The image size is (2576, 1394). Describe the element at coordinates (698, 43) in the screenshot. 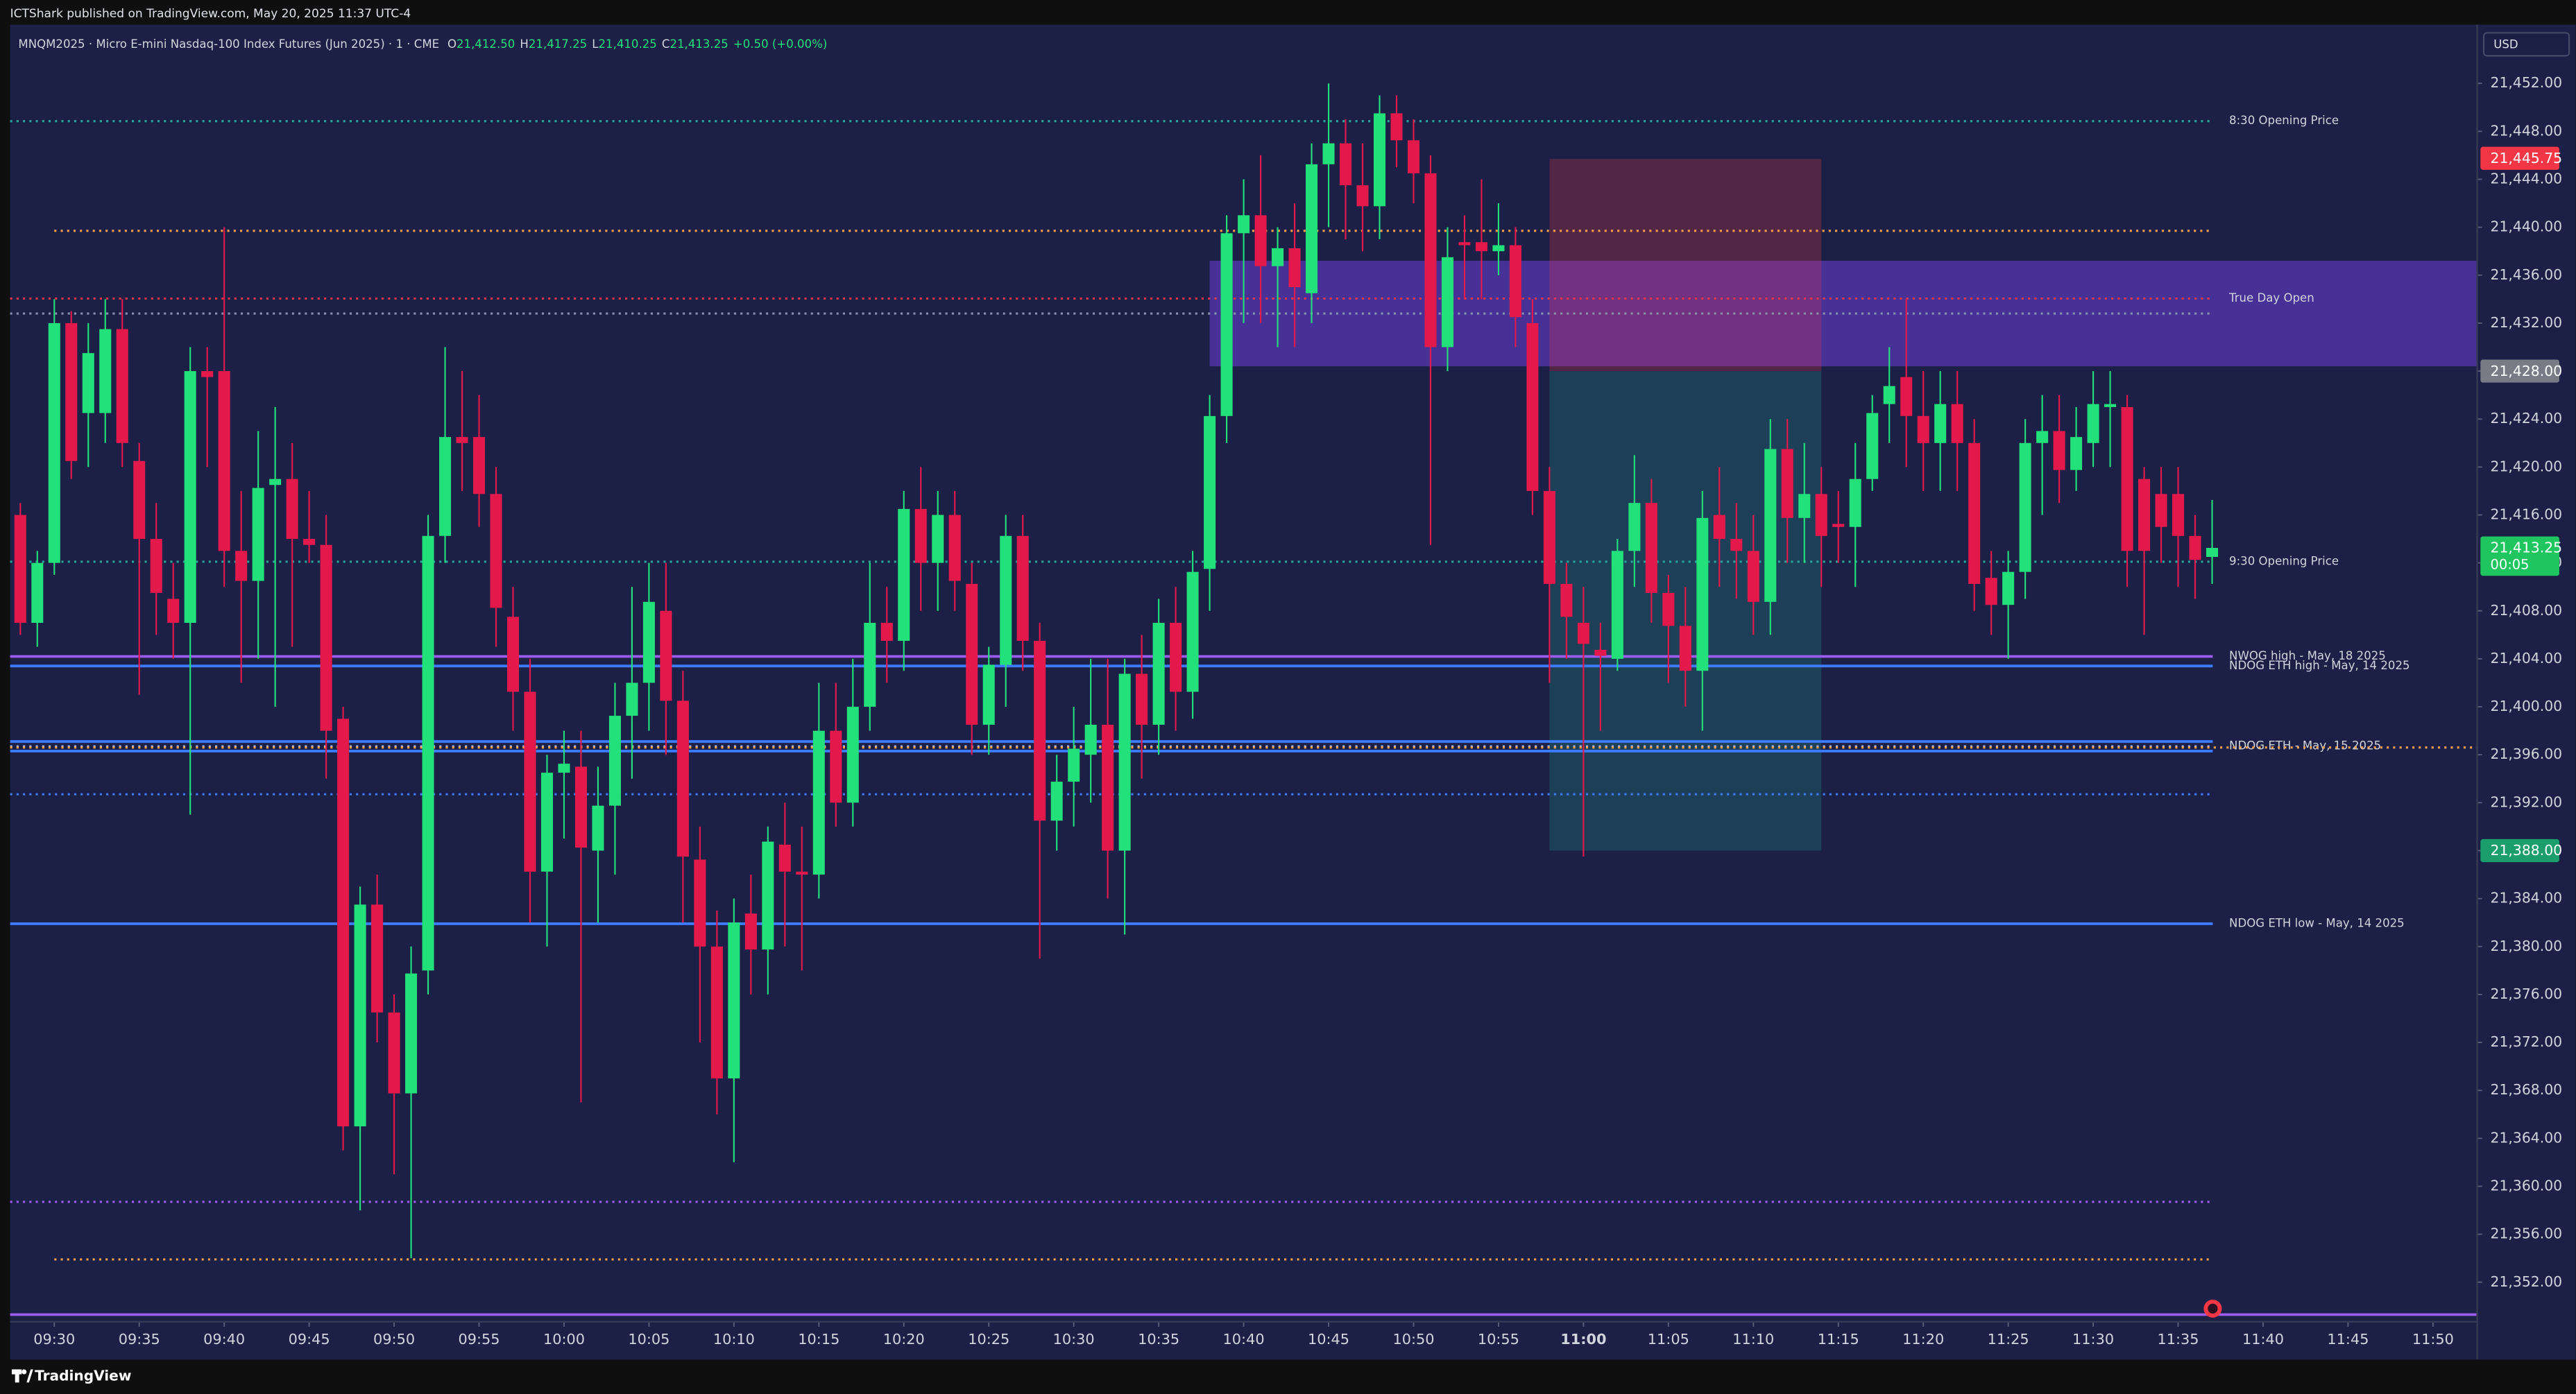

I see `ohlc-value: 21,413.25` at that location.